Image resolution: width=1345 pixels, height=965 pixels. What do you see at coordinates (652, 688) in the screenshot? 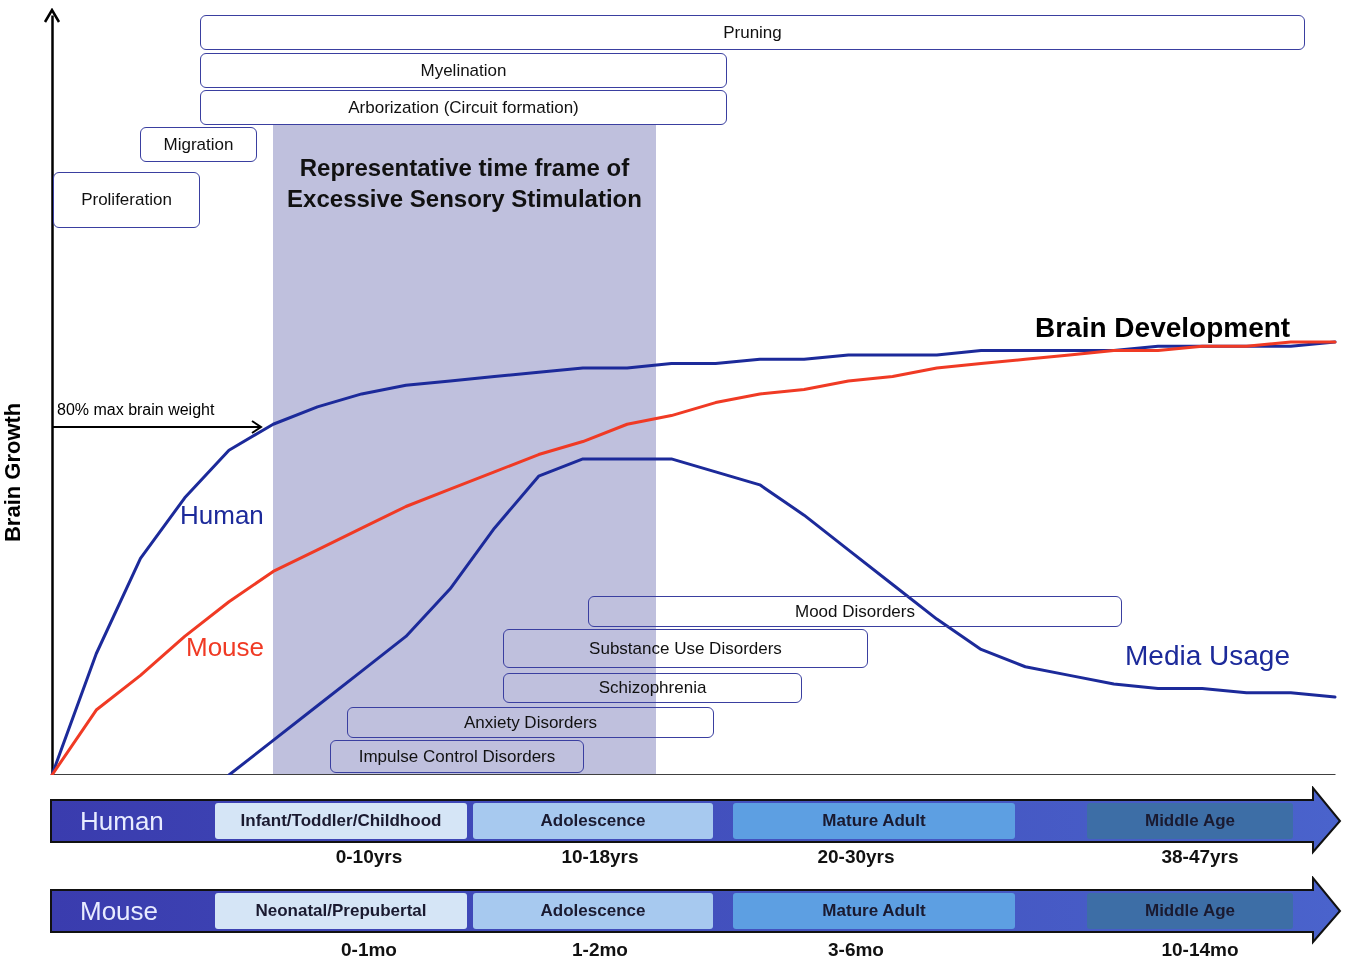
I see `annotation: Schizophrenia` at bounding box center [652, 688].